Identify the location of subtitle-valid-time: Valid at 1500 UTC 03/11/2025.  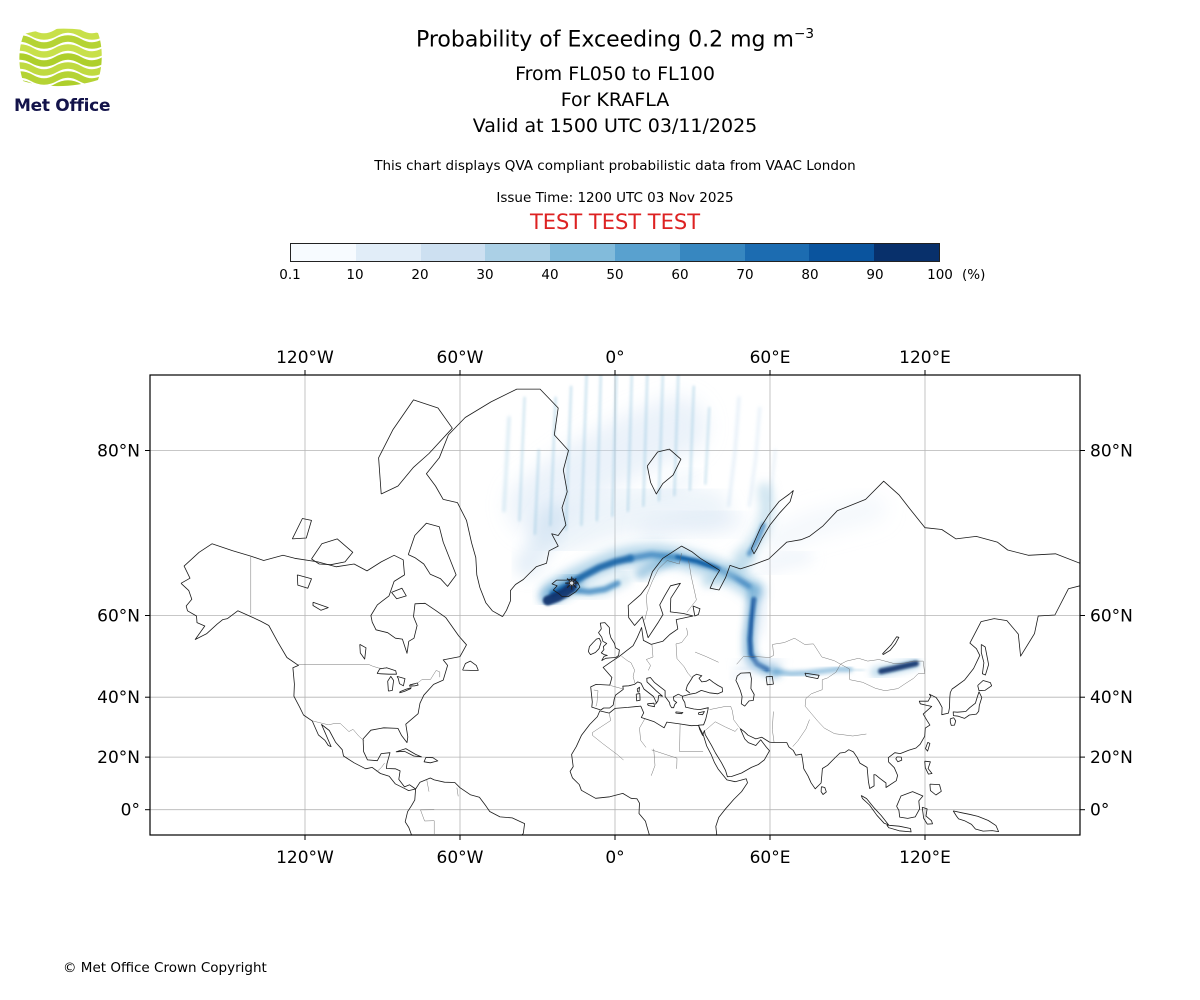
(615, 126).